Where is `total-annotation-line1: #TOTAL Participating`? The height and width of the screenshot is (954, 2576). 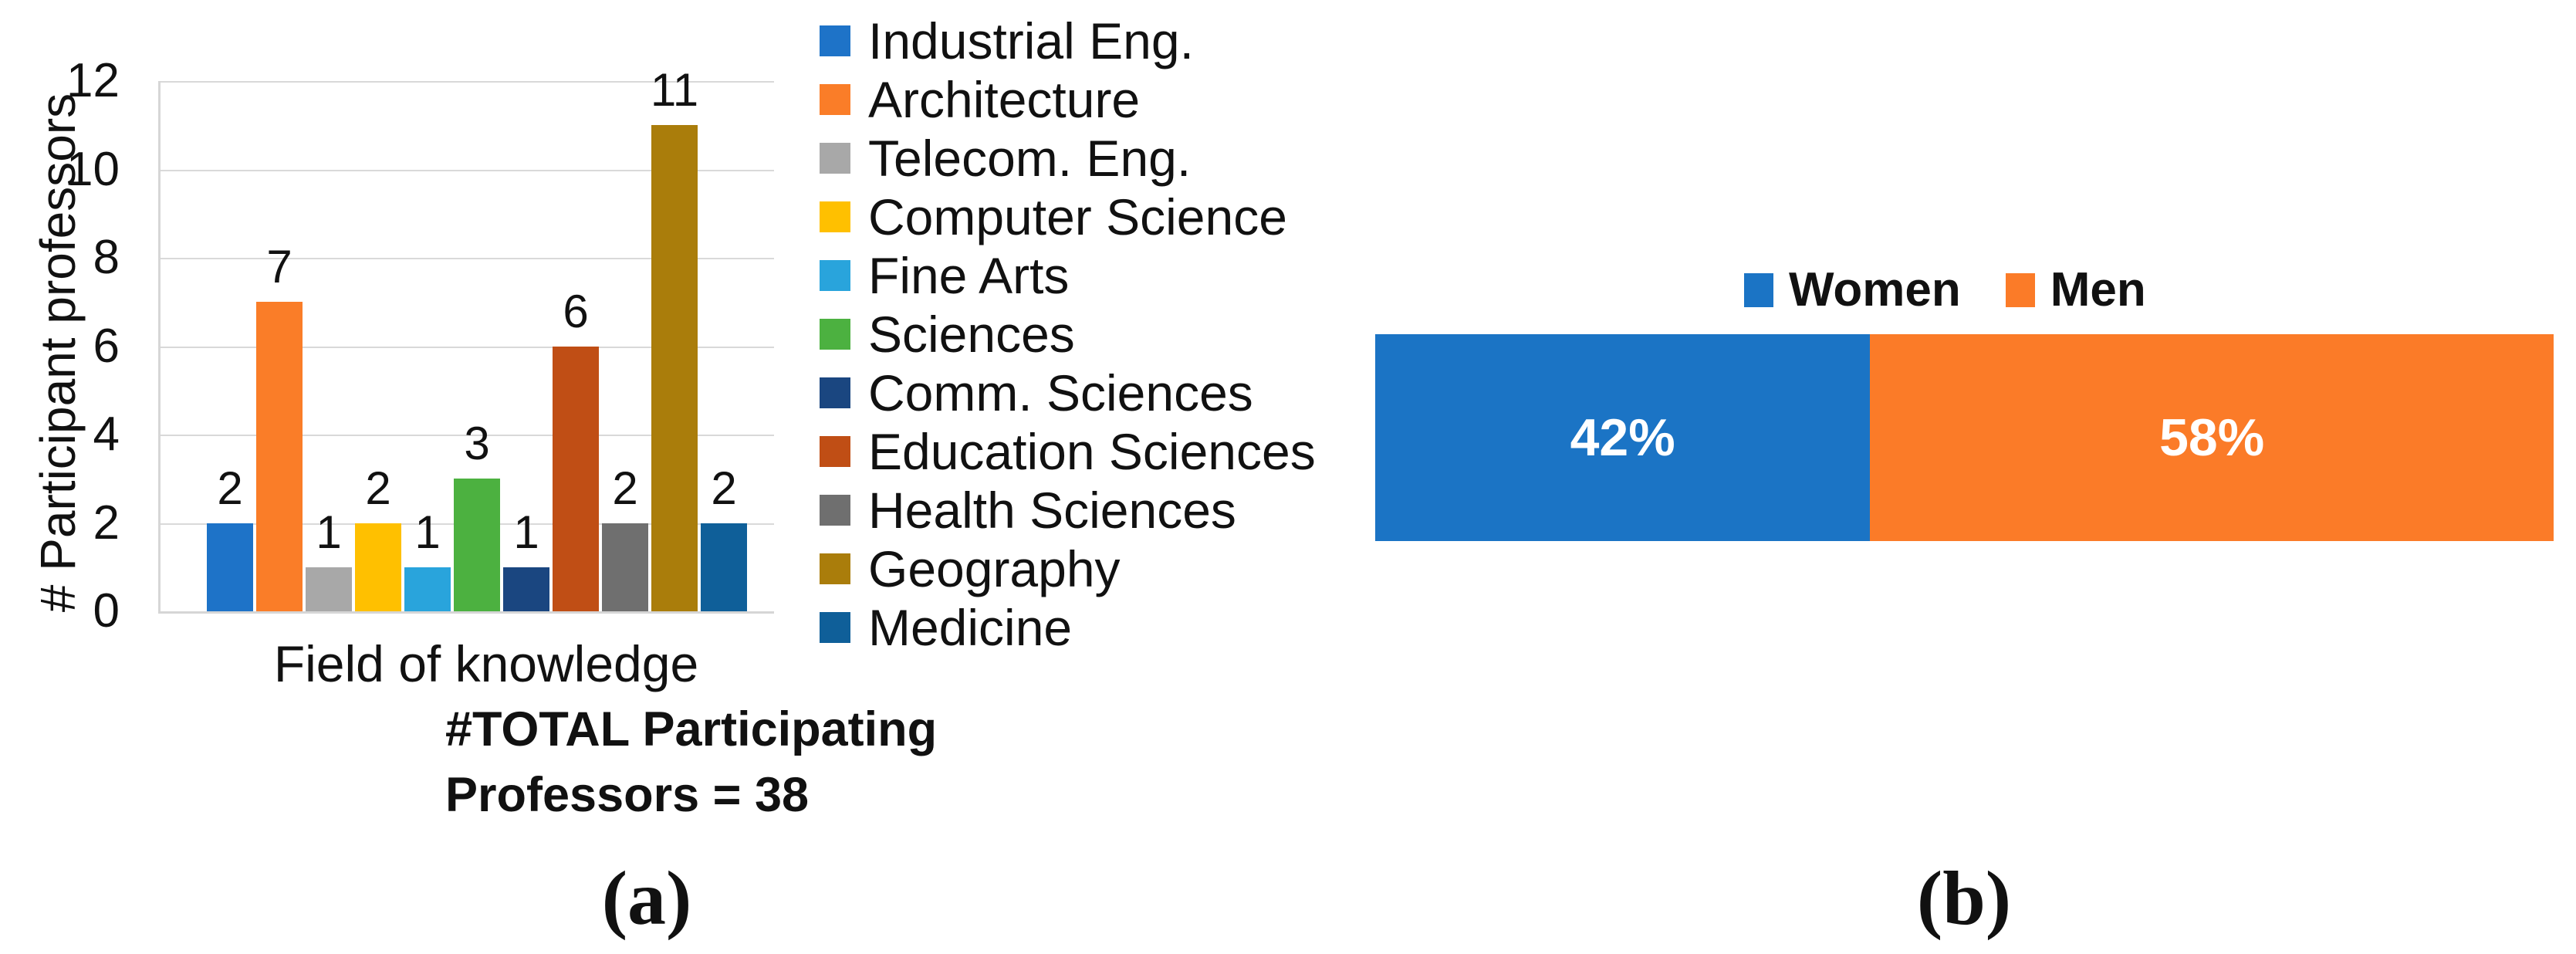 total-annotation-line1: #TOTAL Participating is located at coordinates (691, 729).